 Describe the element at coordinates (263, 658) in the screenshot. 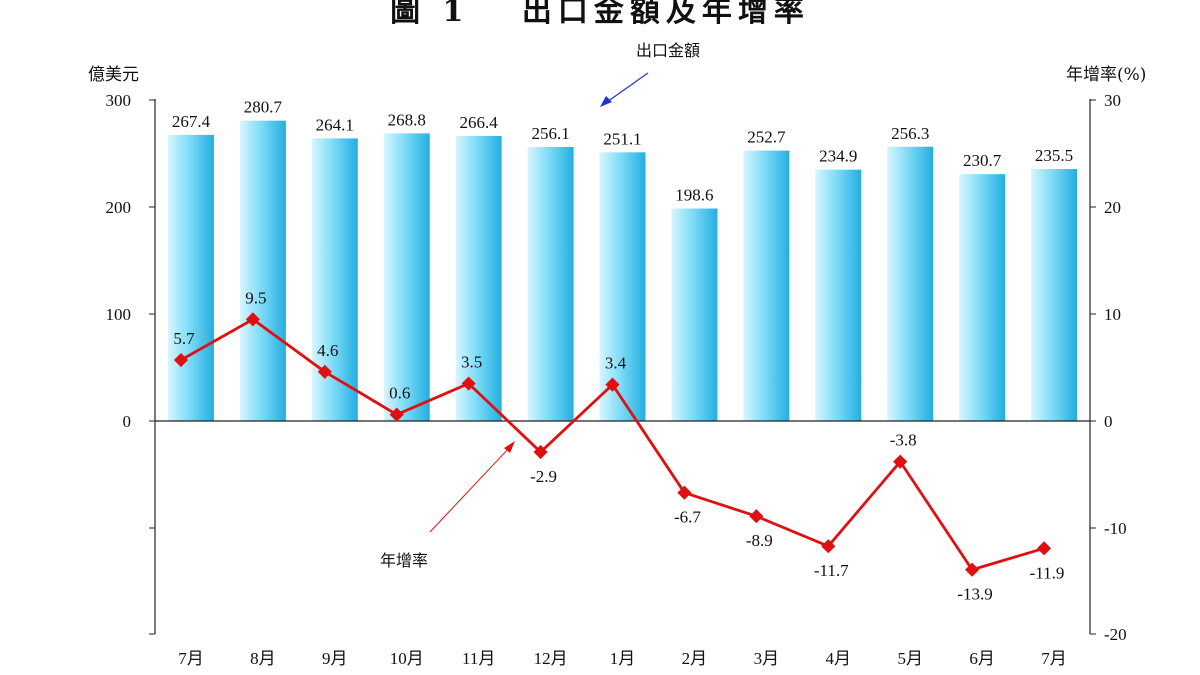

I see `x-tick-label: 8月` at that location.